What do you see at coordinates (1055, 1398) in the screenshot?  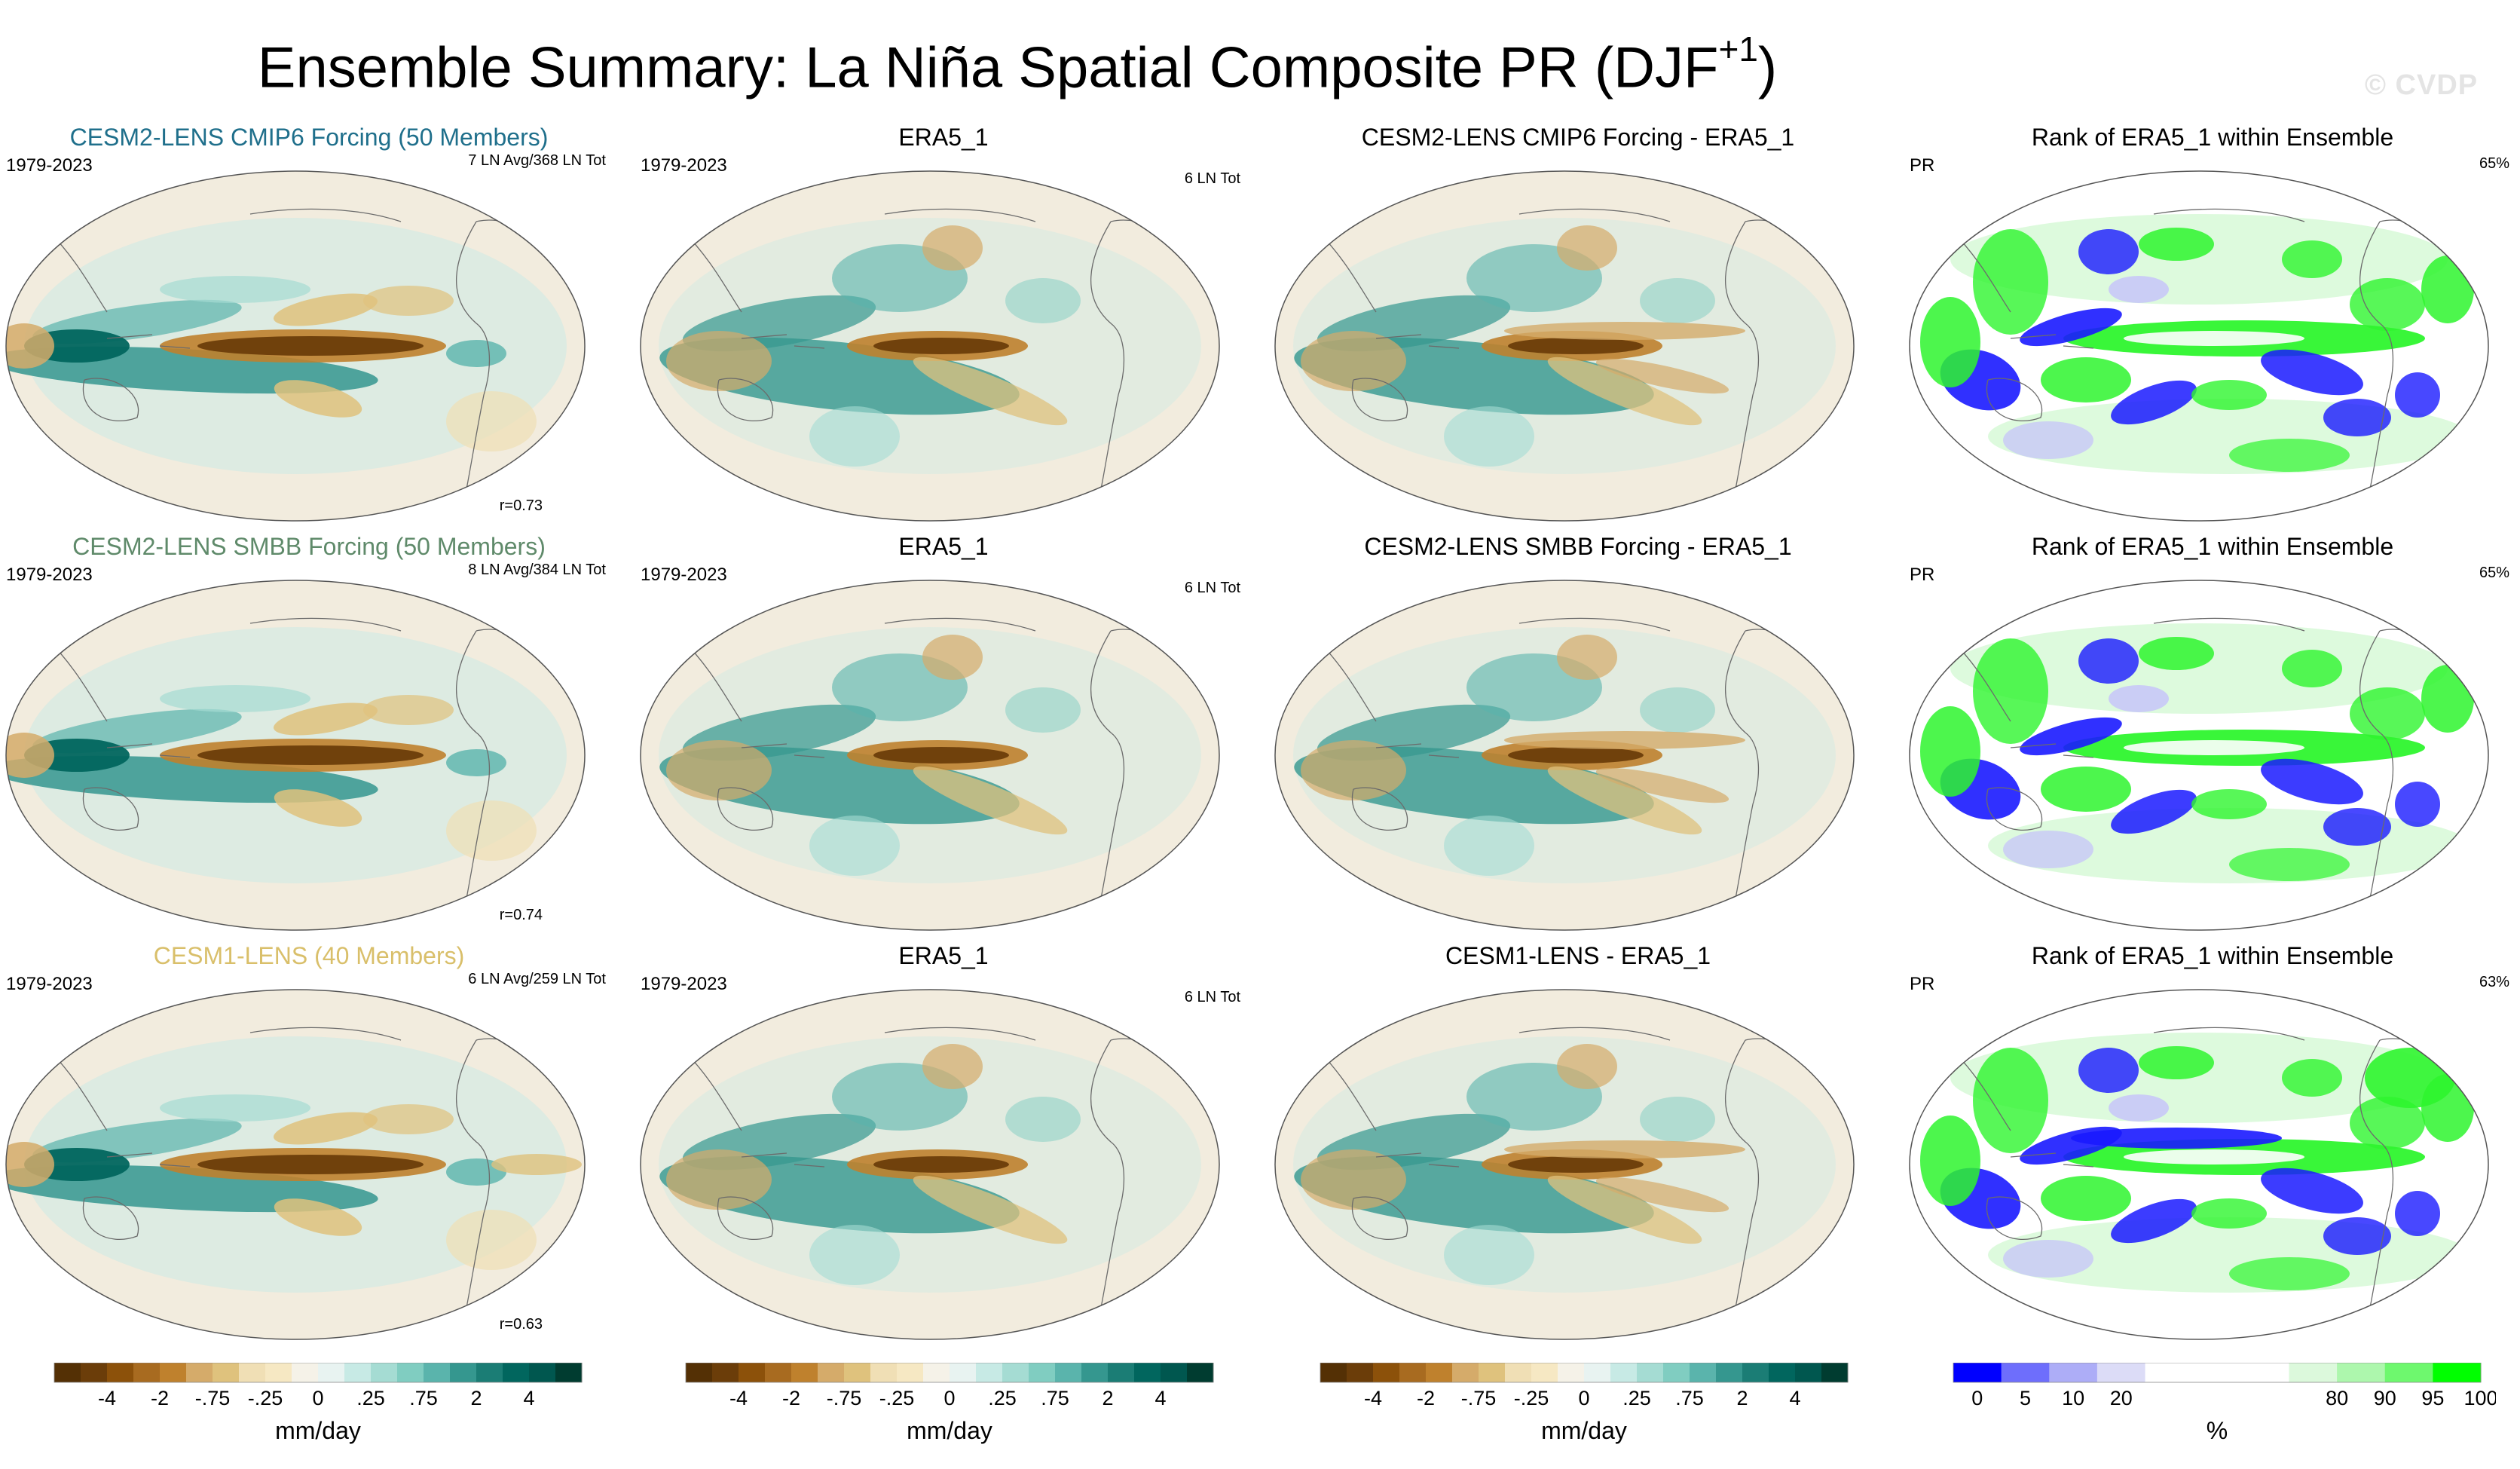 I see `colorbar-tick-label: .75` at bounding box center [1055, 1398].